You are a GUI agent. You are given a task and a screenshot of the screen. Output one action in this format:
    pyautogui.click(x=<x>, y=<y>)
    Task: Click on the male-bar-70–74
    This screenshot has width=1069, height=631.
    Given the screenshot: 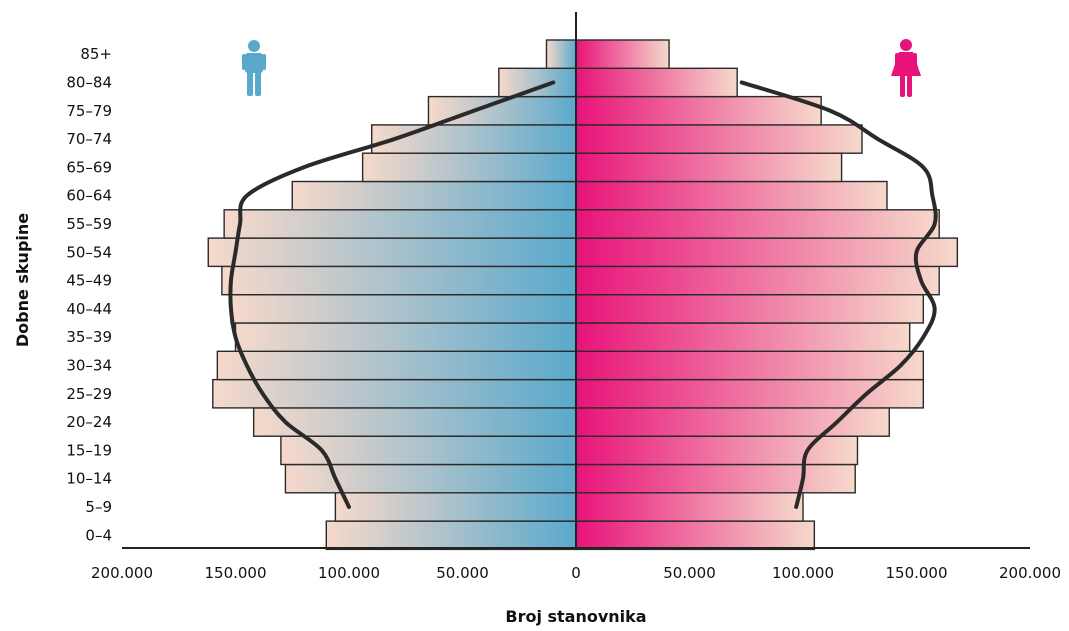 What is the action you would take?
    pyautogui.click(x=474, y=139)
    